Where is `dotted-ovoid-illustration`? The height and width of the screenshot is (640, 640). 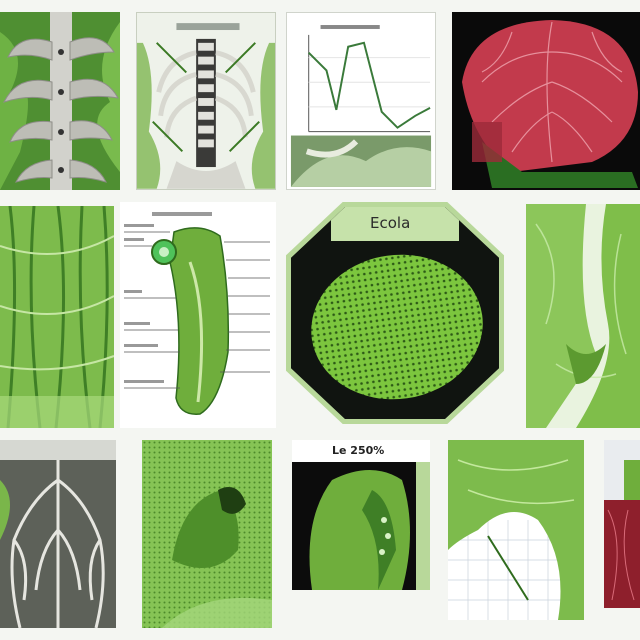
dotted-ovoid-illustration is located at coordinates (395, 313).